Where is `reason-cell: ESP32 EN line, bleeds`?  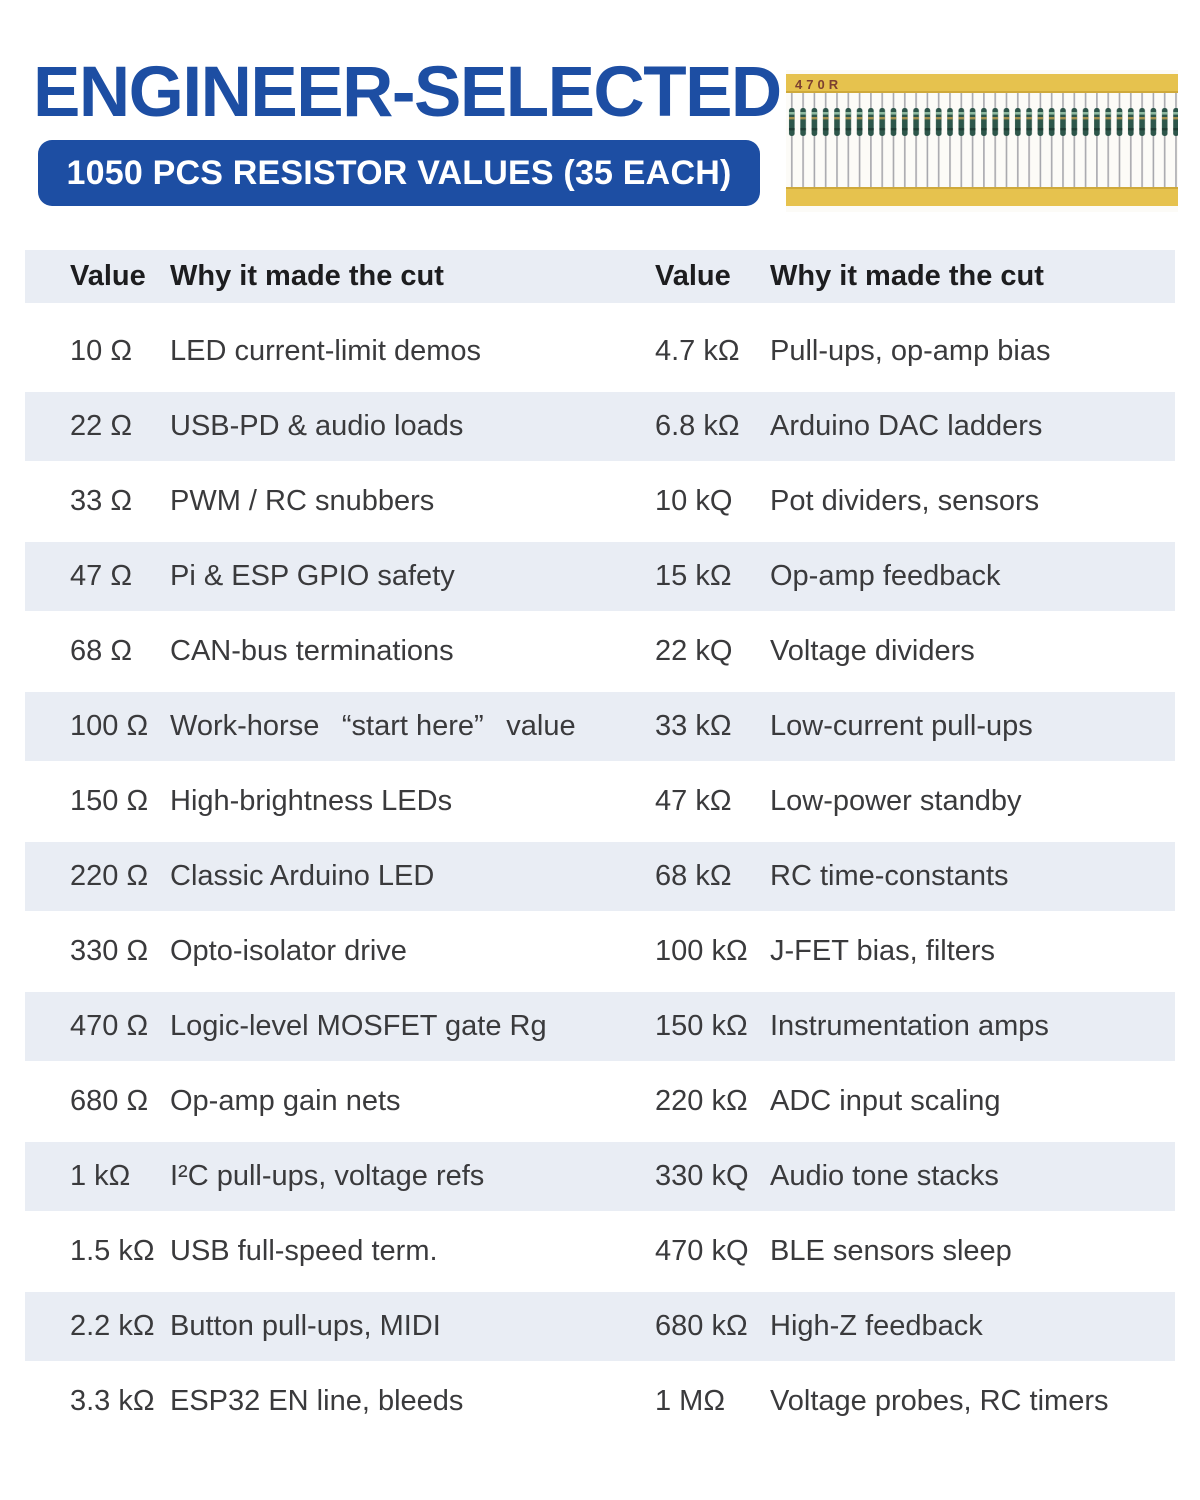 reason-cell: ESP32 EN line, bleeds is located at coordinates (317, 1401).